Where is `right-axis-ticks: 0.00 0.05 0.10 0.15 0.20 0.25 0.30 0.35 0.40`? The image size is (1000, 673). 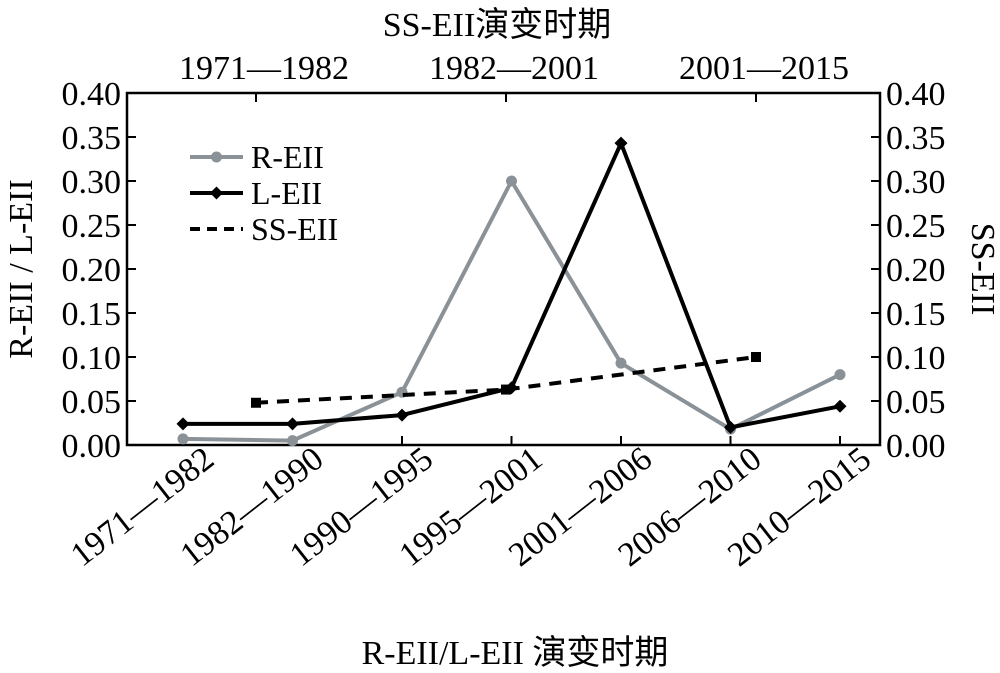
right-axis-ticks: 0.00 0.05 0.10 0.15 0.20 0.25 0.30 0.35 0.40 is located at coordinates (908, 270).